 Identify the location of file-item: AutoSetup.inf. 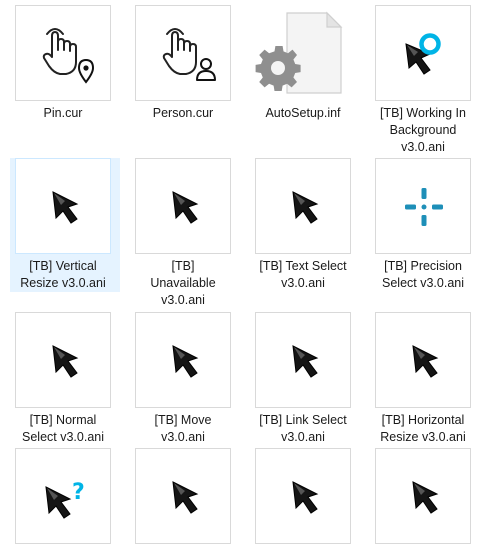
(305, 79).